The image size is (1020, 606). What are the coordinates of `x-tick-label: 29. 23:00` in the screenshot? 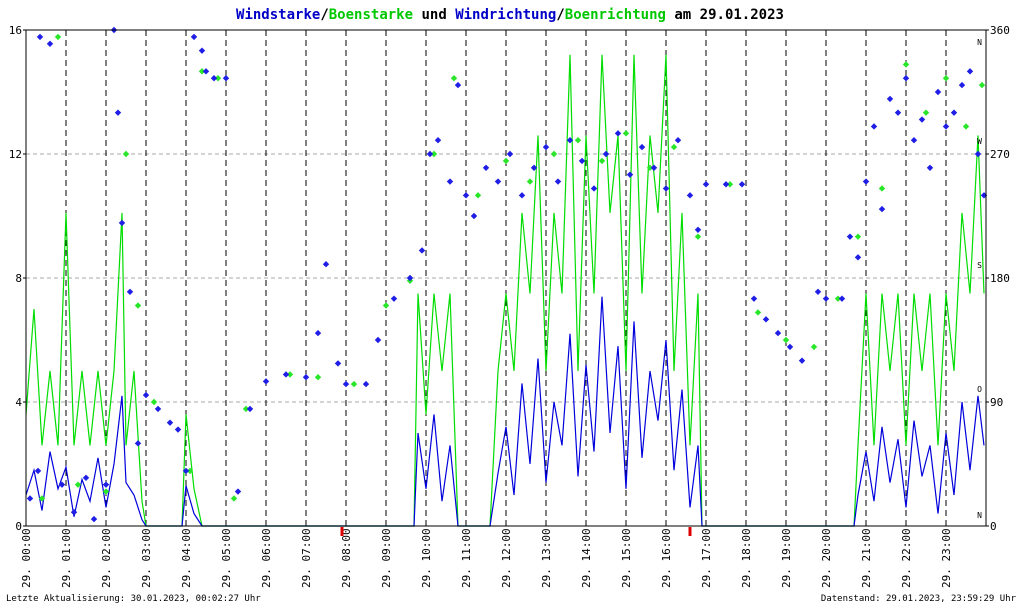 It's located at (946, 558).